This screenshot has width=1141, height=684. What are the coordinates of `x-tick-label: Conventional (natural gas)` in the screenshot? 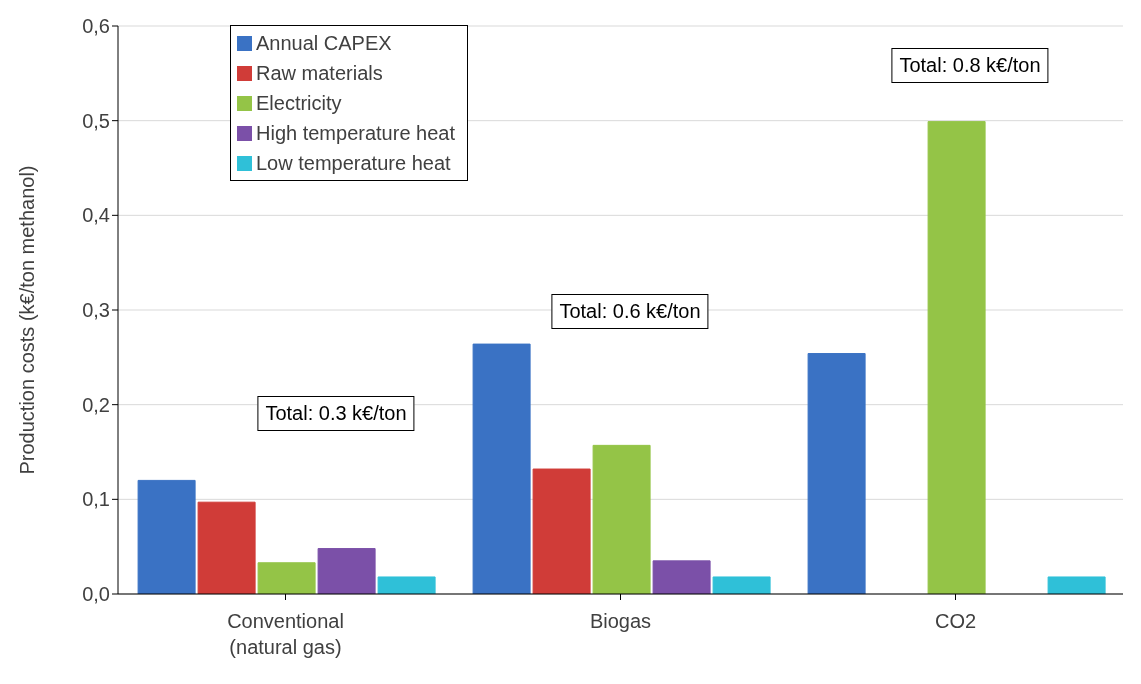 It's located at (285, 634).